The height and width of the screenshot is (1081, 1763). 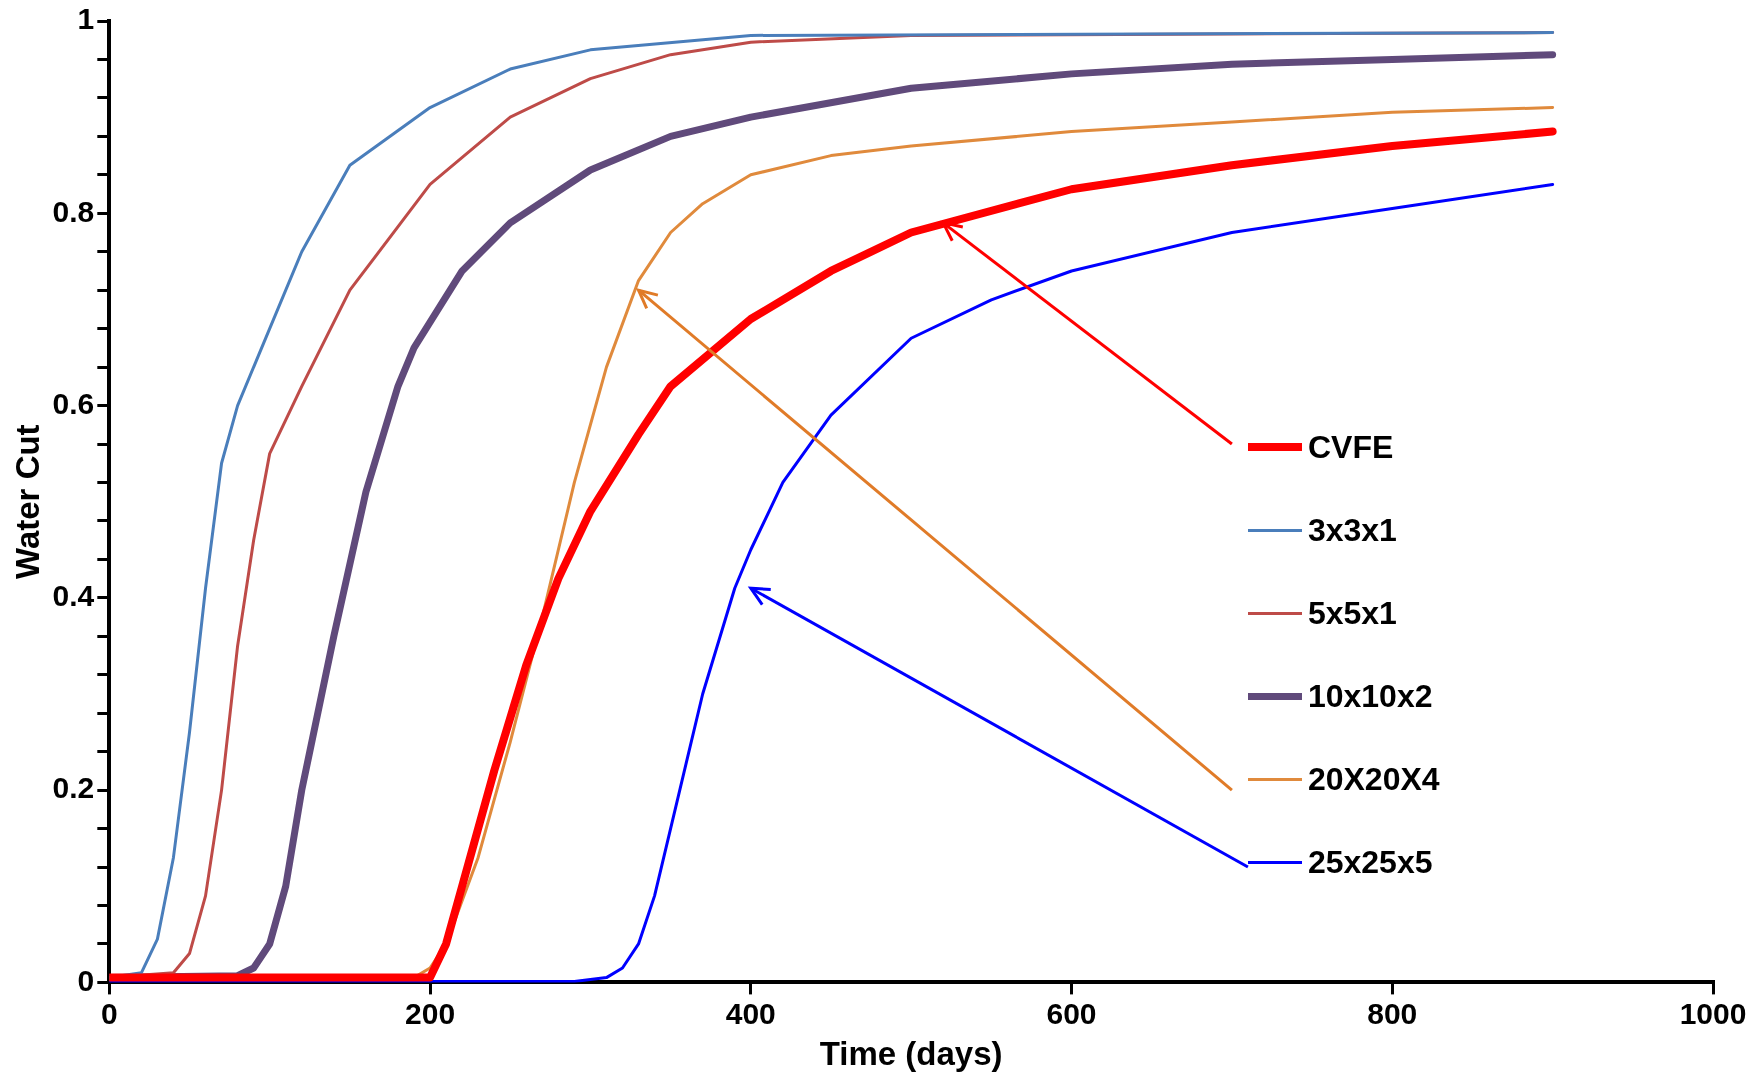 What do you see at coordinates (911, 1054) in the screenshot?
I see `x-axis-title: Time (days)` at bounding box center [911, 1054].